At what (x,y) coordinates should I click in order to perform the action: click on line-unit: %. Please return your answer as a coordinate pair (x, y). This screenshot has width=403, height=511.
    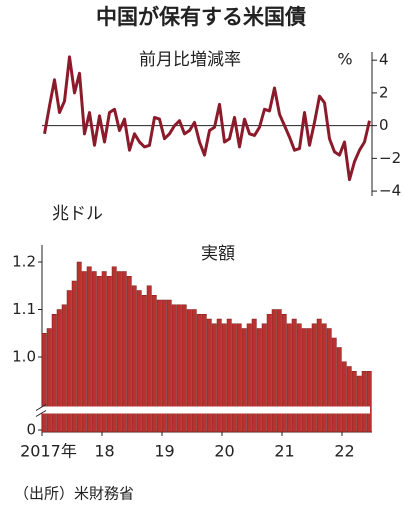
    Looking at the image, I should click on (344, 59).